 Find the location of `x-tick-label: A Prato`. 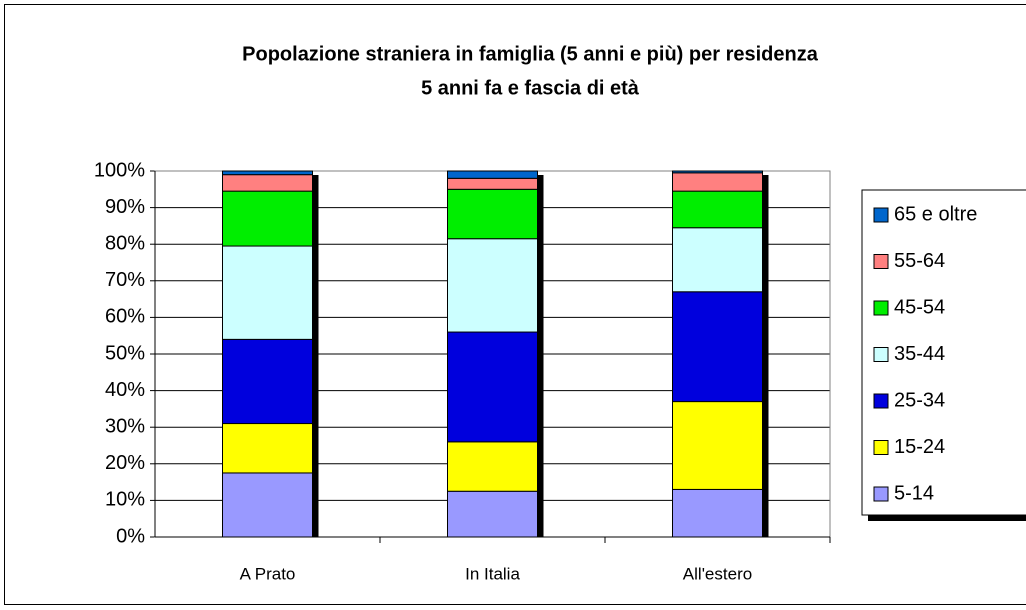

x-tick-label: A Prato is located at coordinates (268, 573).